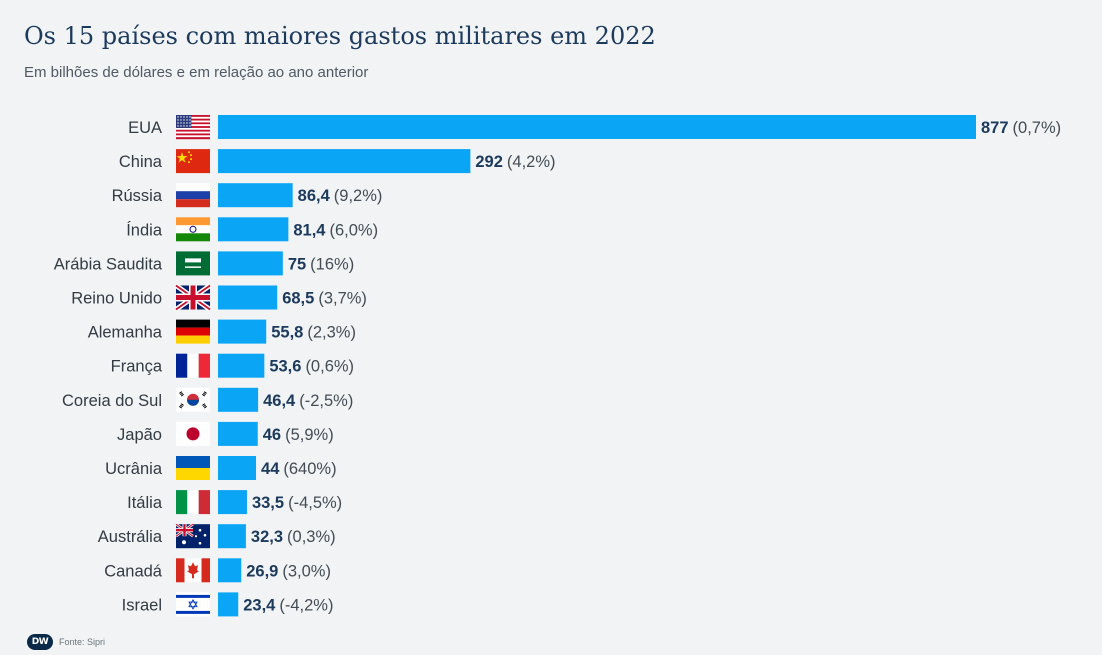 The height and width of the screenshot is (655, 1102). What do you see at coordinates (259, 605) in the screenshot?
I see `value-number: 23,4` at bounding box center [259, 605].